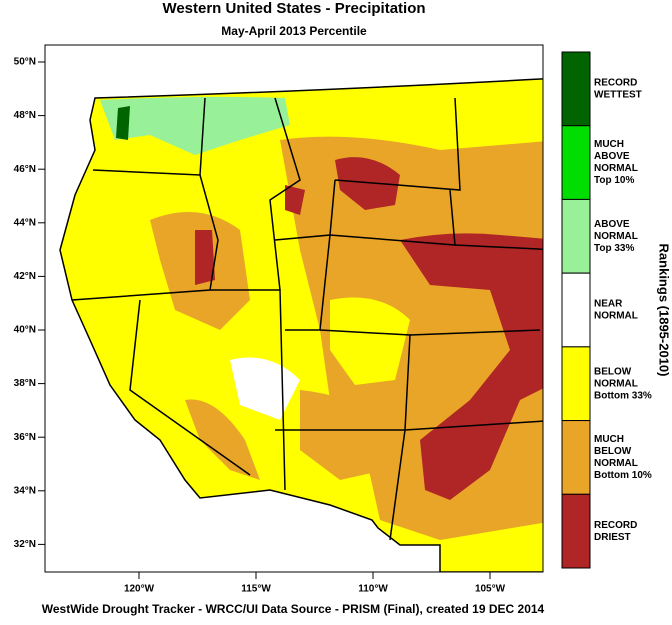 The height and width of the screenshot is (625, 672). Describe the element at coordinates (25, 115) in the screenshot. I see `lat-label: 48°N` at that location.